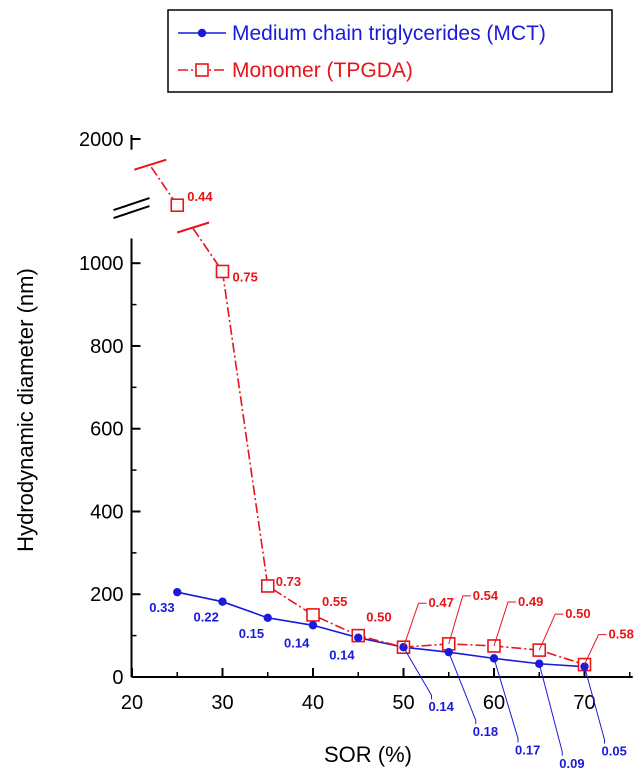 This screenshot has height=771, width=640. Describe the element at coordinates (161, 607) in the screenshot. I see `mct-pdi-label: 0.33` at that location.